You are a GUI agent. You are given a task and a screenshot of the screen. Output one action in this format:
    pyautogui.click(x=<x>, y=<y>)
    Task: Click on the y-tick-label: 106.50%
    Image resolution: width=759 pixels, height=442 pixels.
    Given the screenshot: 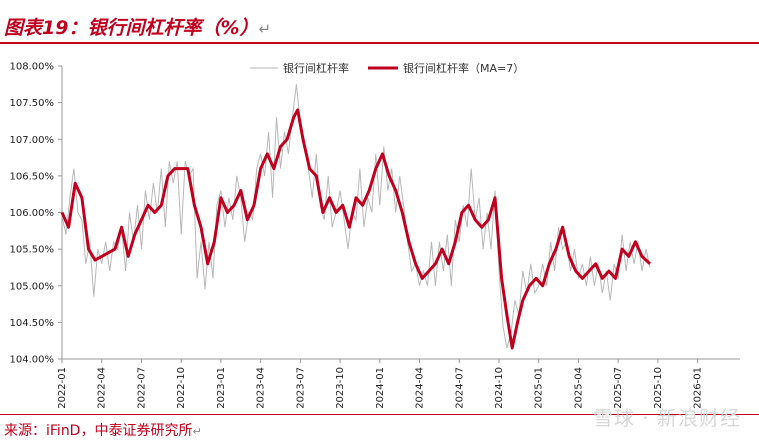 What is the action you would take?
    pyautogui.click(x=32, y=176)
    